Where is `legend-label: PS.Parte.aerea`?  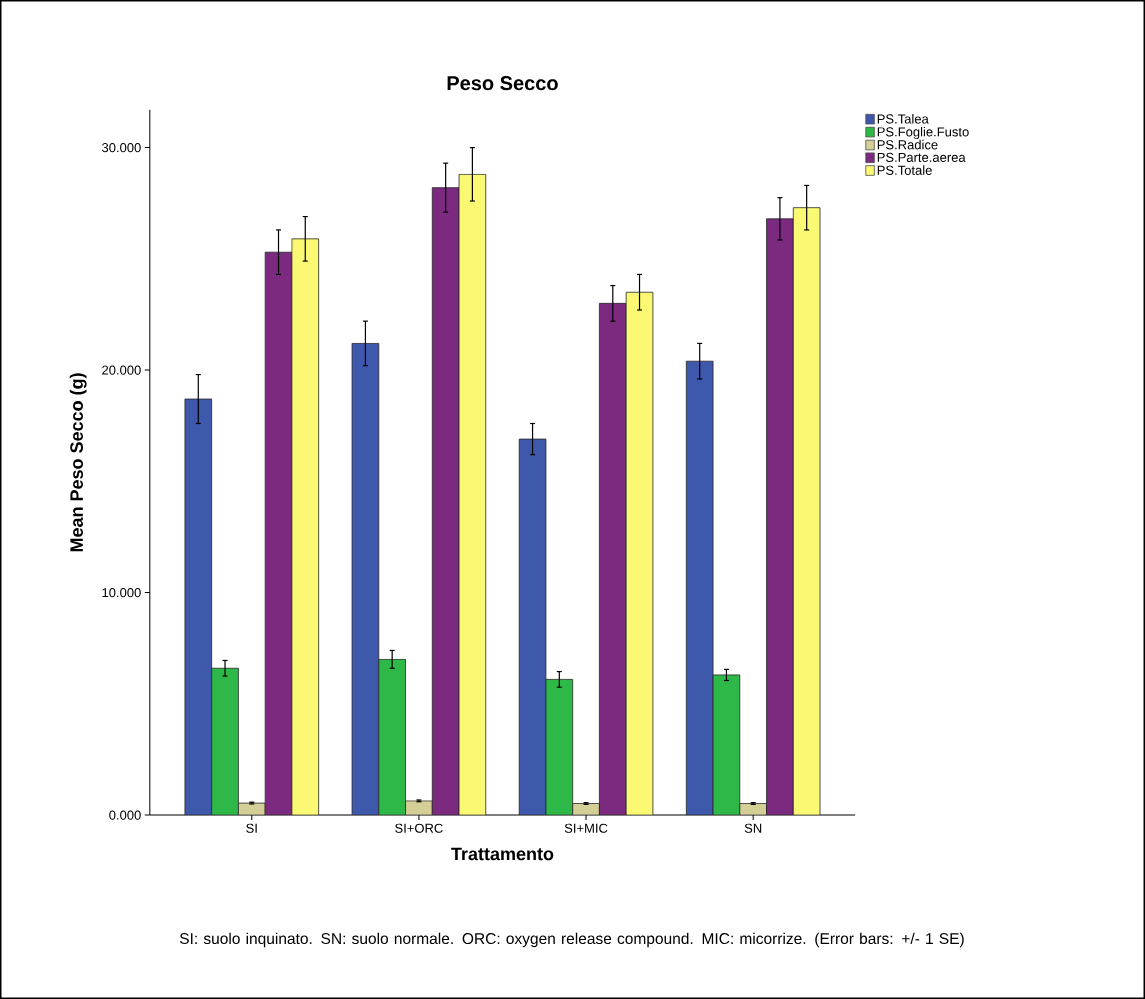 legend-label: PS.Parte.aerea is located at coordinates (921, 157).